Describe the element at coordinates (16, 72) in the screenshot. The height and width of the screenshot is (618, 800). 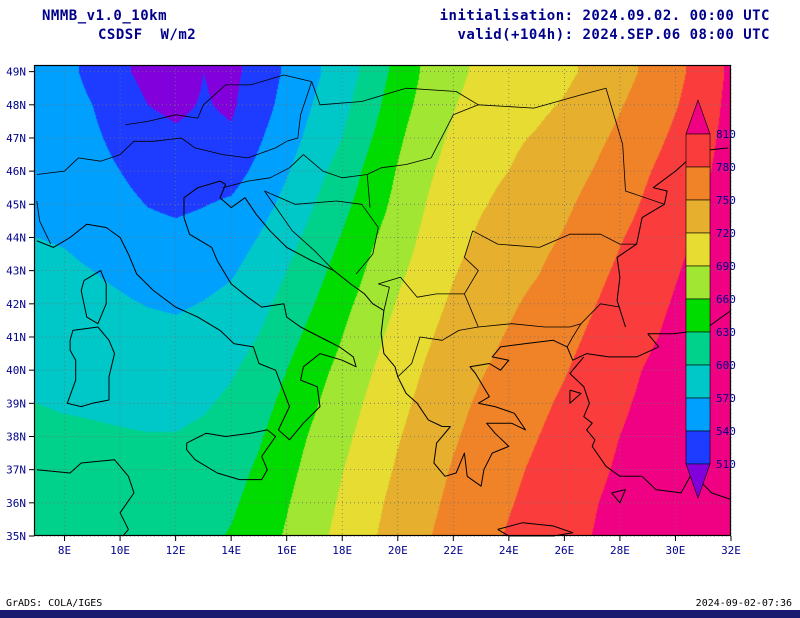
I see `lat-tick-label: 49N` at that location.